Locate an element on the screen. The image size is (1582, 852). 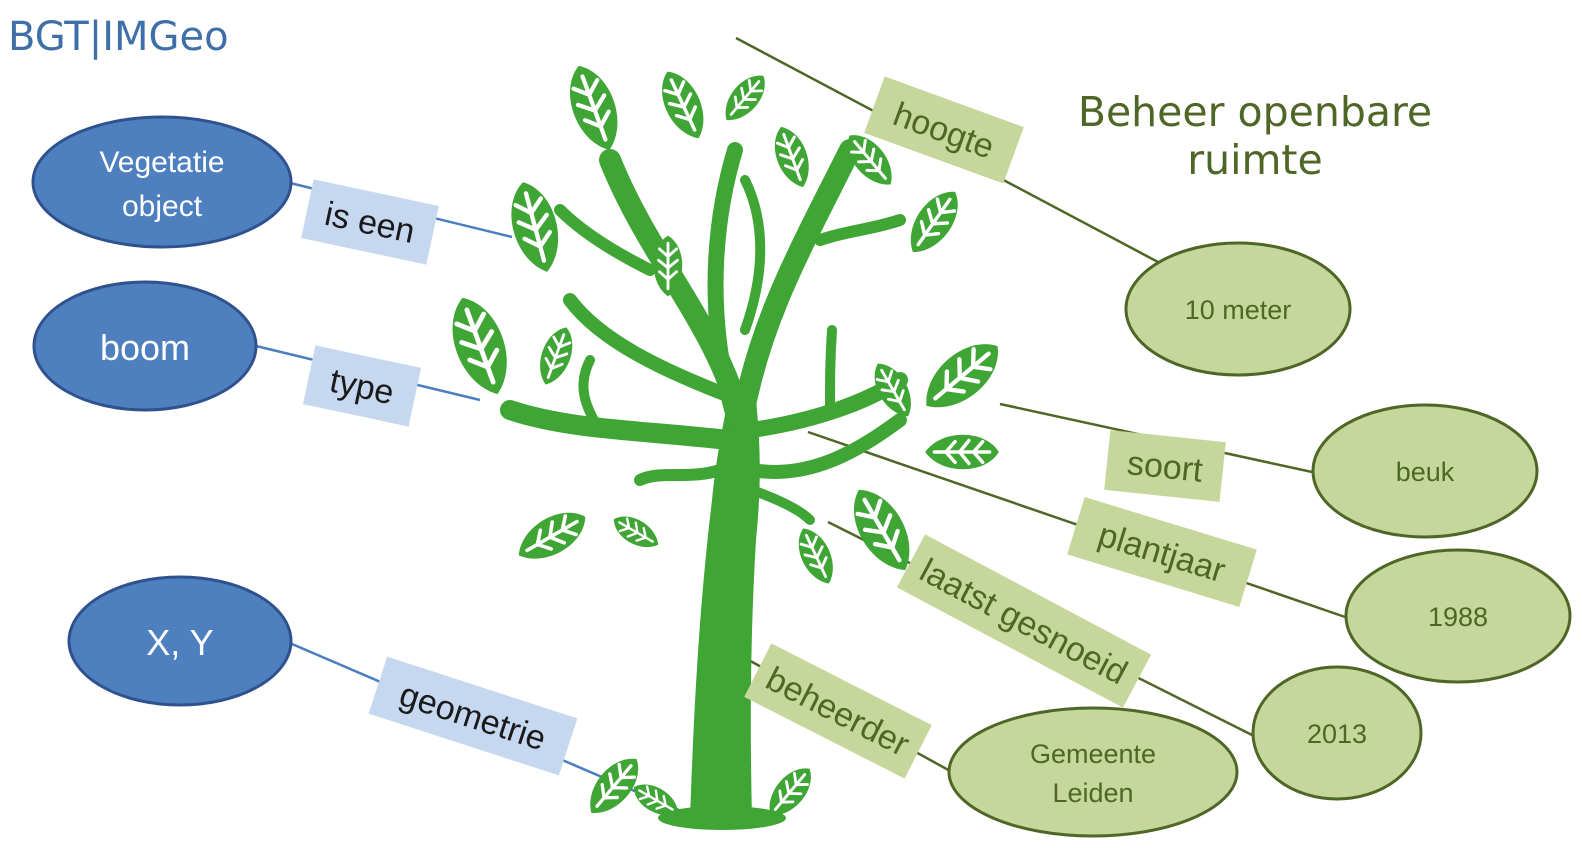
heading-line-1: Beheer openbare is located at coordinates (1255, 112).